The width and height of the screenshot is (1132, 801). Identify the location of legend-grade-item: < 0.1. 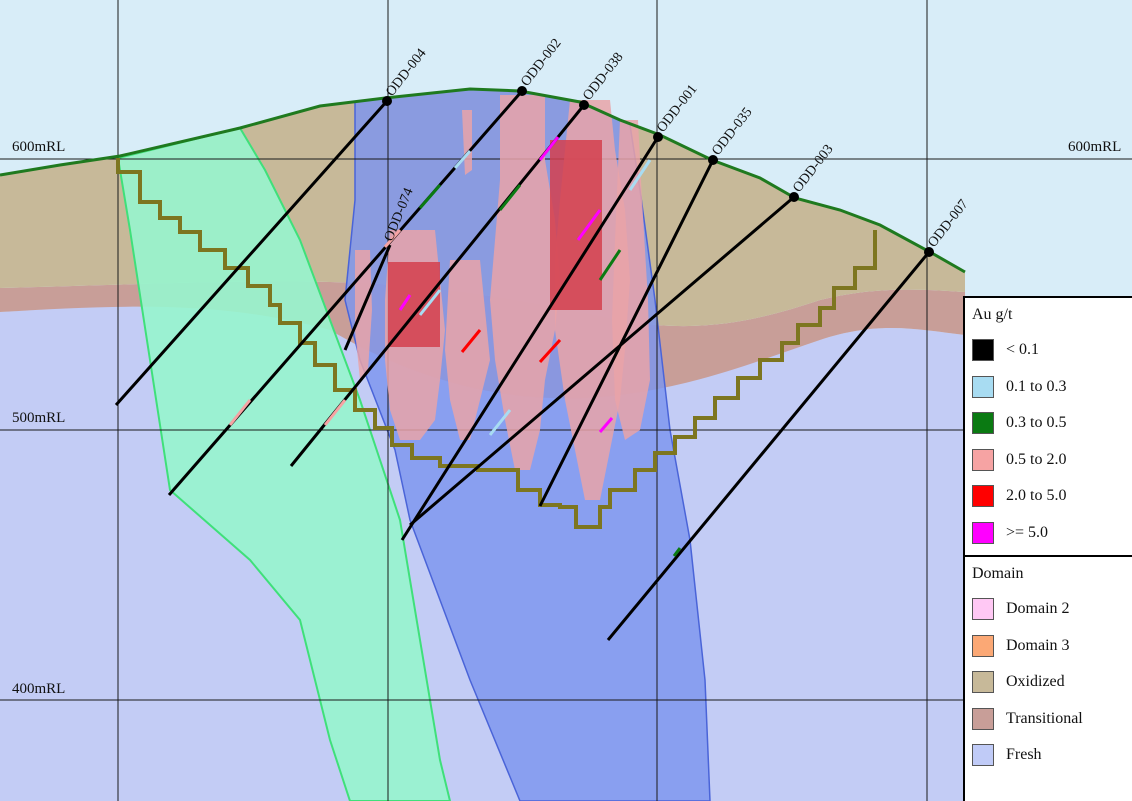
(1048, 350).